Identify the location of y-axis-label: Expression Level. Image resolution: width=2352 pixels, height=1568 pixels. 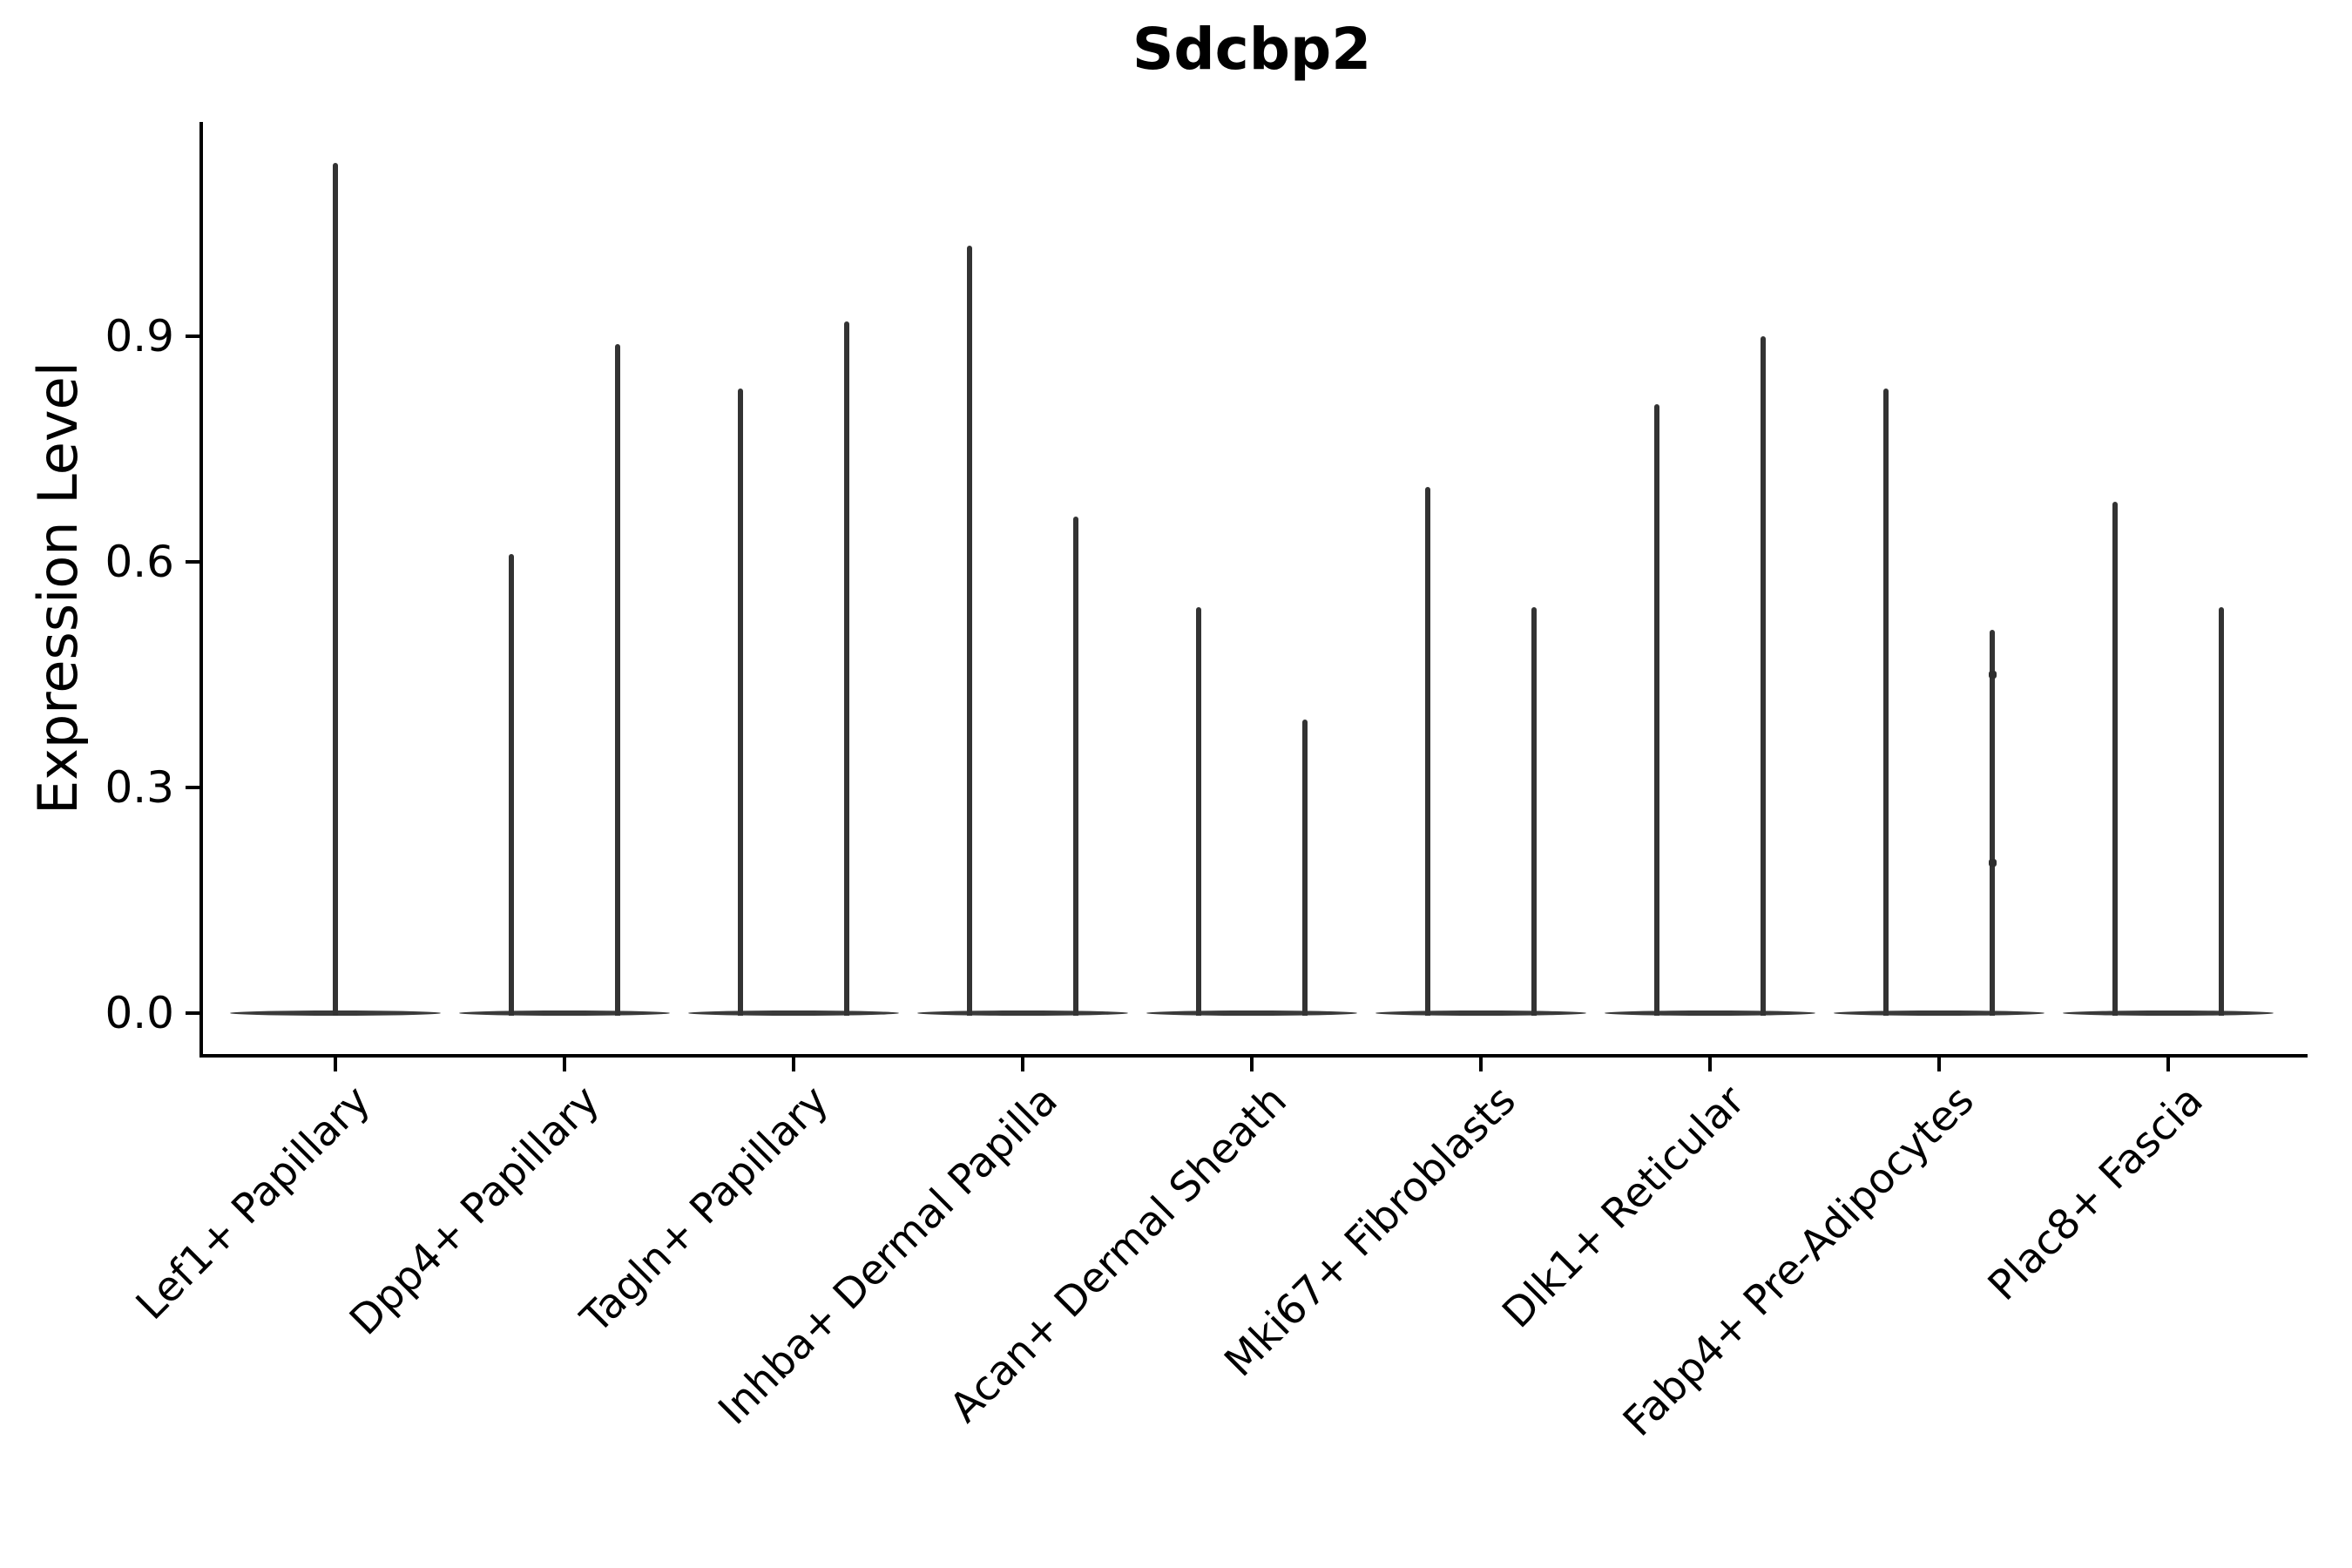
(58, 588).